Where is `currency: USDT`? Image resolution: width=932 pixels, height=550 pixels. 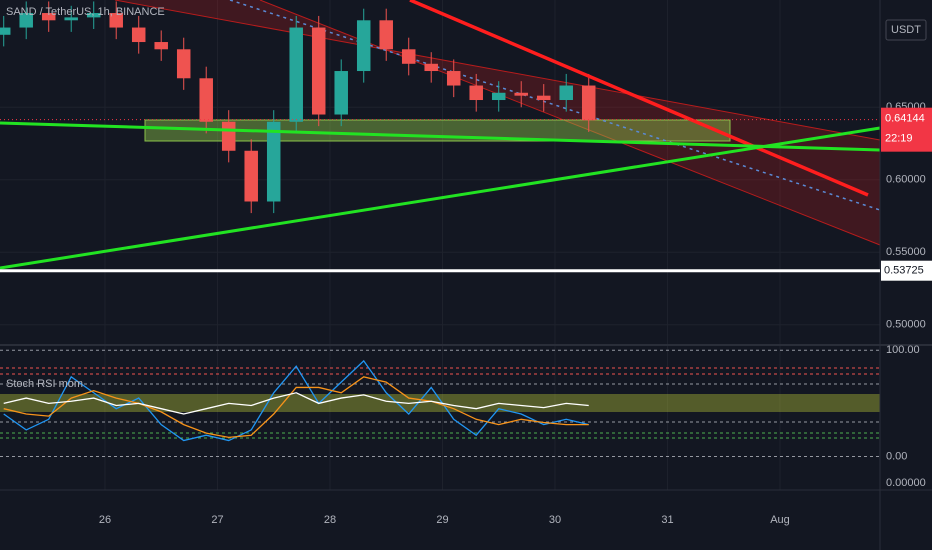 currency: USDT is located at coordinates (906, 30).